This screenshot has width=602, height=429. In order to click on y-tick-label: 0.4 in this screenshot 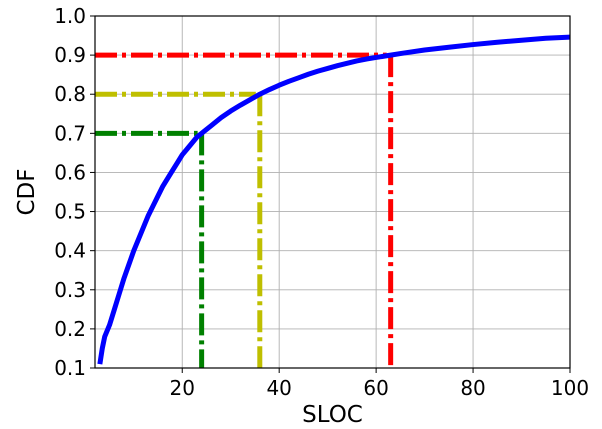, I will do `click(70, 251)`.